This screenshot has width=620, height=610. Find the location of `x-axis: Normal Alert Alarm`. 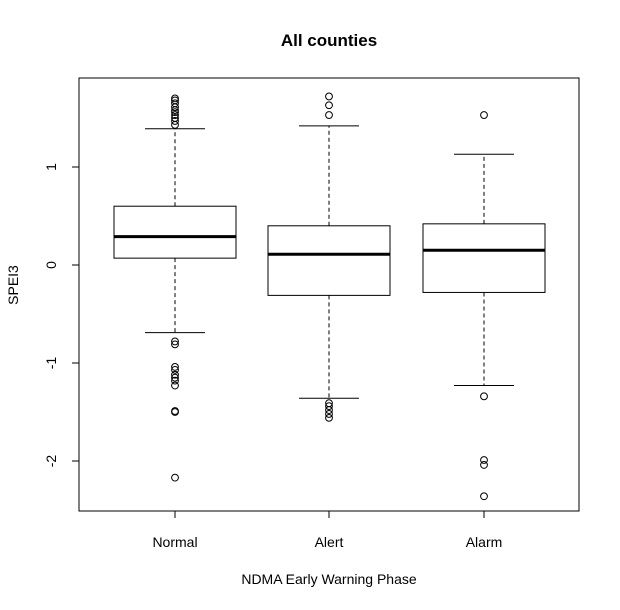

x-axis: Normal Alert Alarm is located at coordinates (327, 530).